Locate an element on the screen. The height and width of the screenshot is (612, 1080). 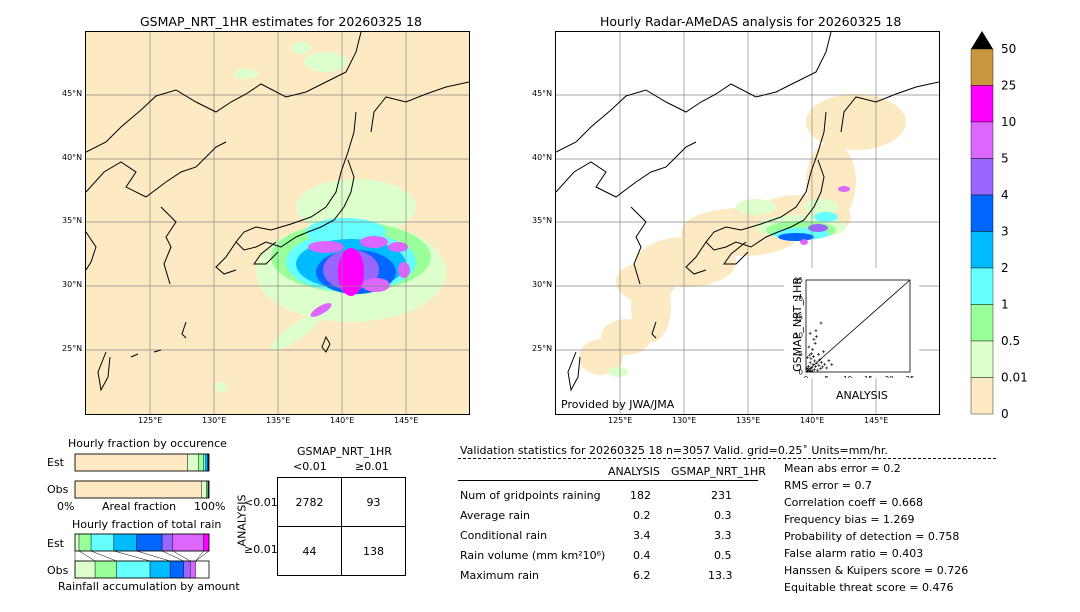
row-label-maximum: Maximum rain is located at coordinates (499, 575).